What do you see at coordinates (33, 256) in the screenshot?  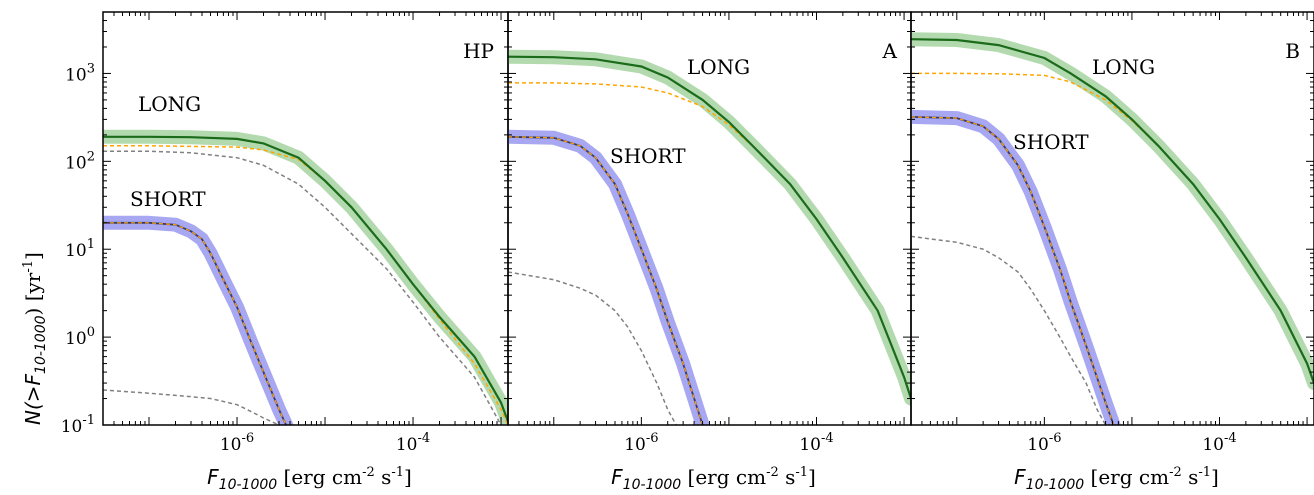 I see `y-axis-label-end: ]` at bounding box center [33, 256].